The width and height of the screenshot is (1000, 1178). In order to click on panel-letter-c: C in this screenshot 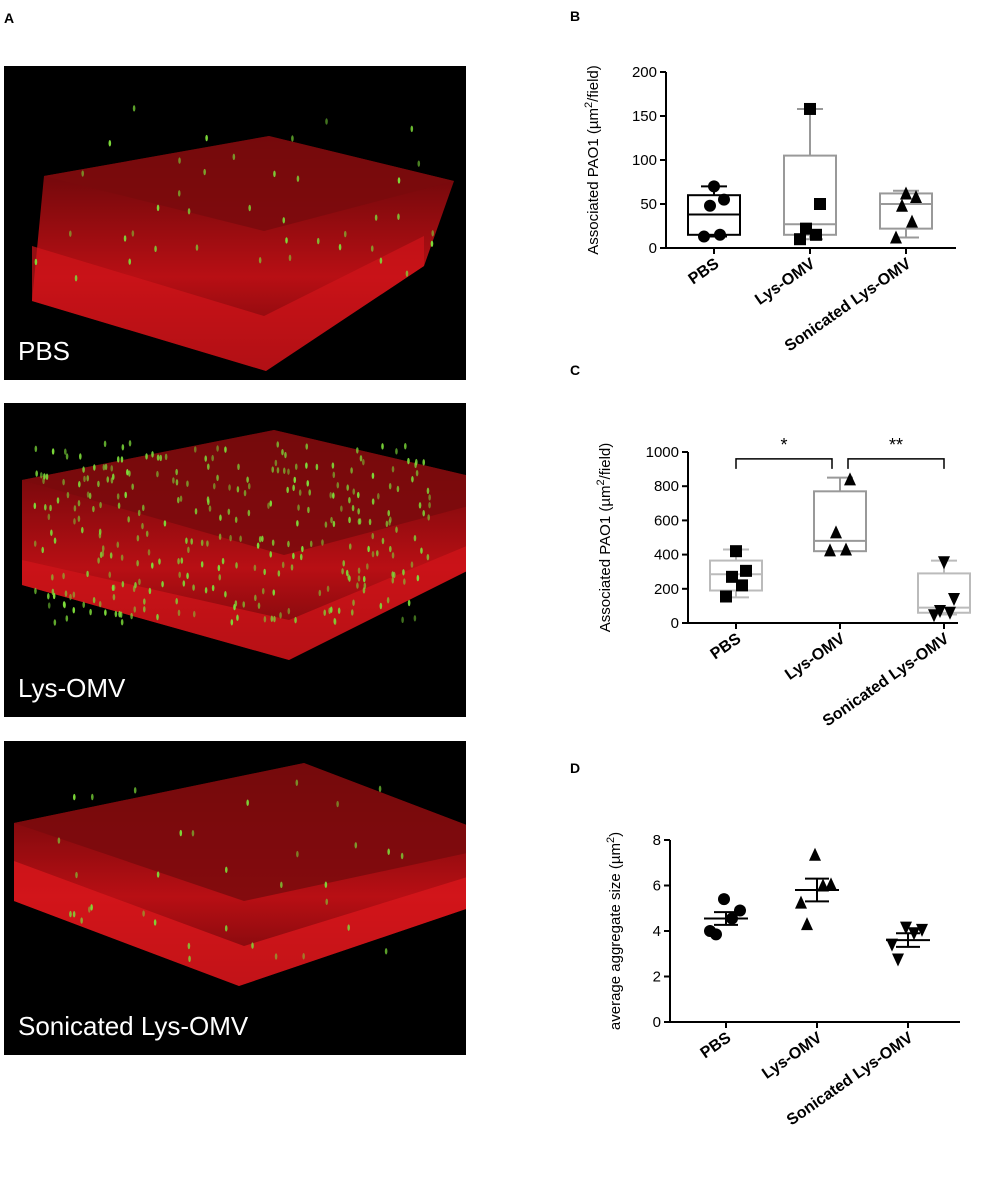, I will do `click(575, 370)`.